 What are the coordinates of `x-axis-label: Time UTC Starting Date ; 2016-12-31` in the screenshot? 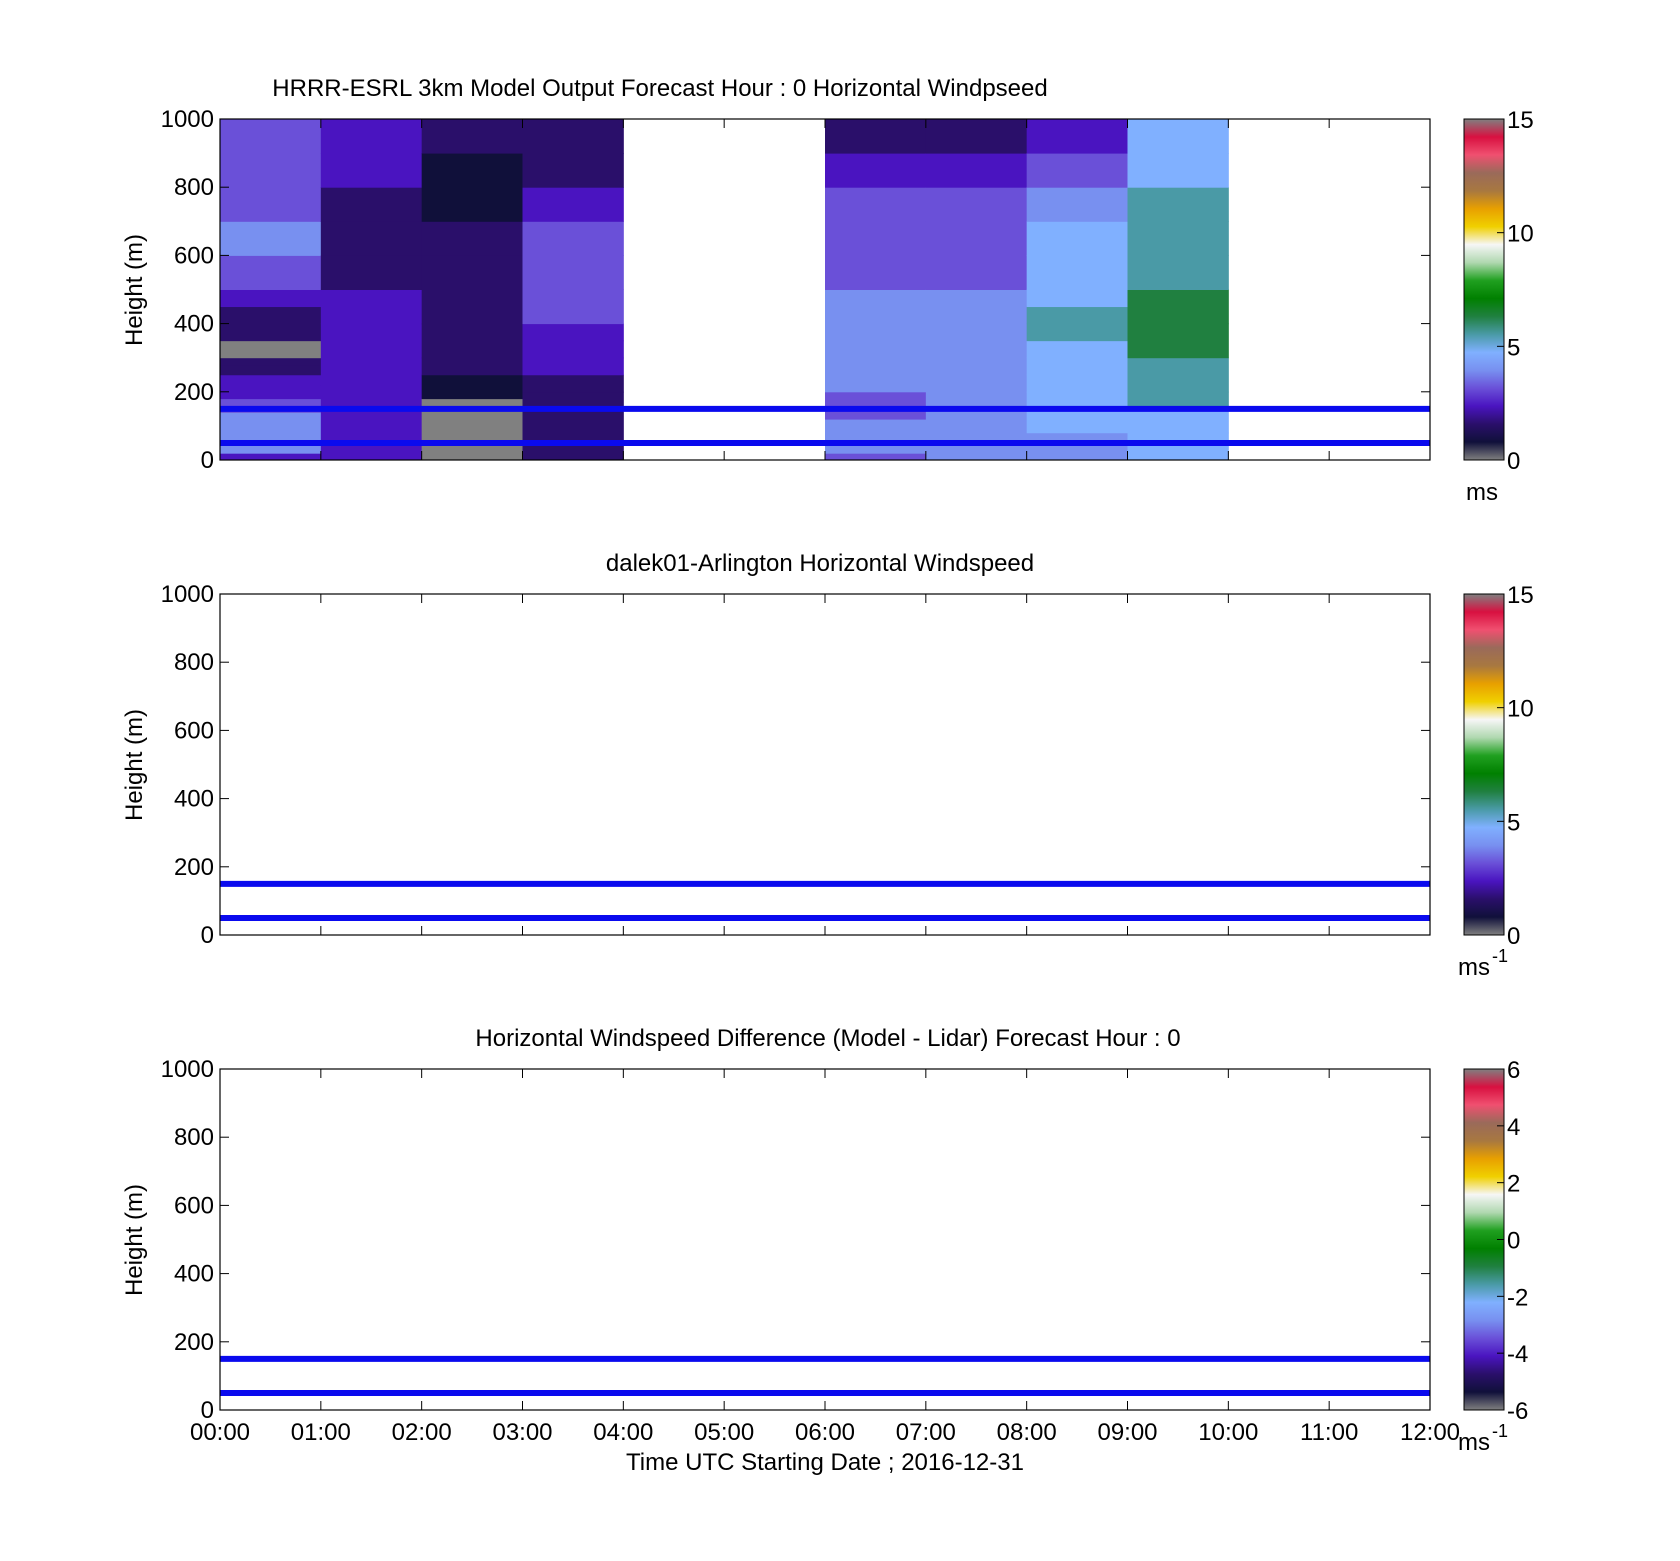 It's located at (825, 1462).